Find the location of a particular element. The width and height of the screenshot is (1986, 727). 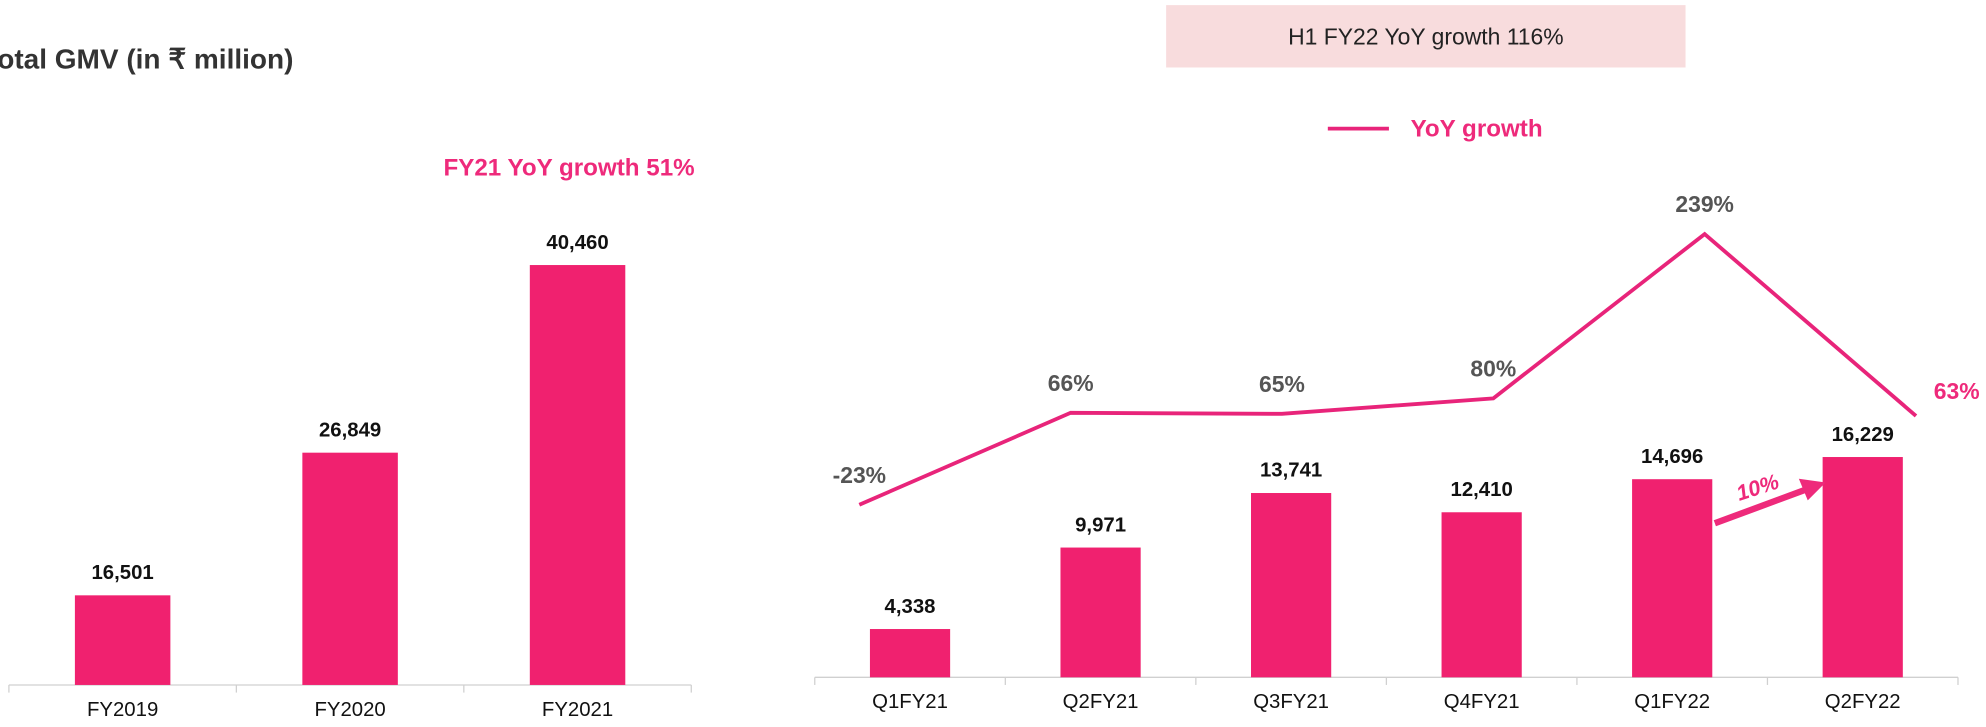

data-label: 65% is located at coordinates (1282, 384).